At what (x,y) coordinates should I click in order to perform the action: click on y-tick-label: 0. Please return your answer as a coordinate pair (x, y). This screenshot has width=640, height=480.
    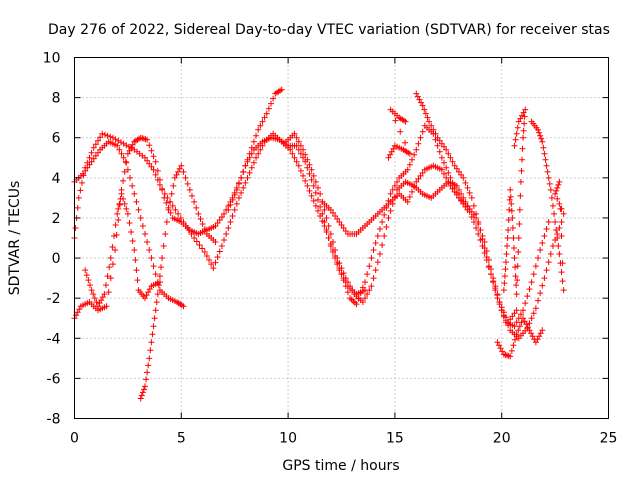
    Looking at the image, I should click on (56, 259).